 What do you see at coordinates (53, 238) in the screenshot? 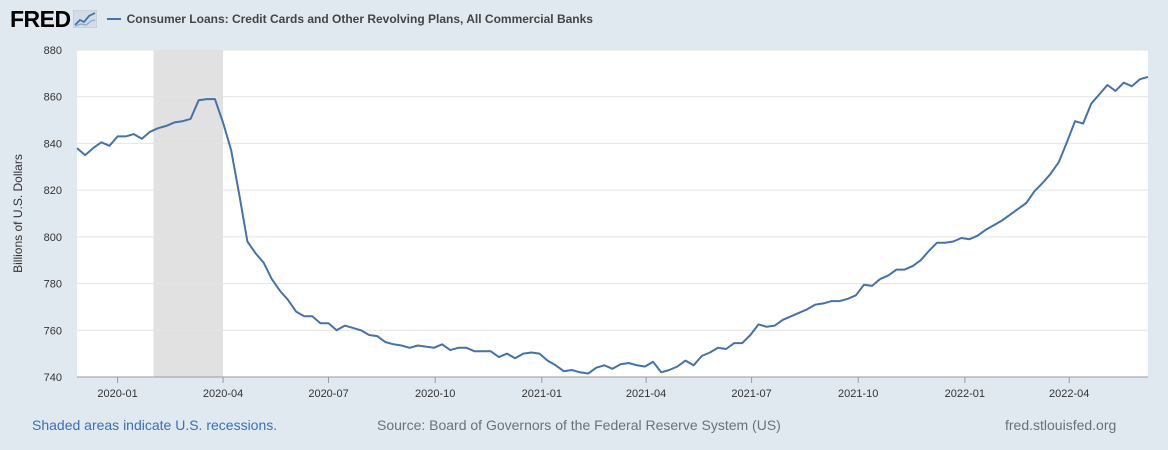
I see `y-tick-label: 800` at bounding box center [53, 238].